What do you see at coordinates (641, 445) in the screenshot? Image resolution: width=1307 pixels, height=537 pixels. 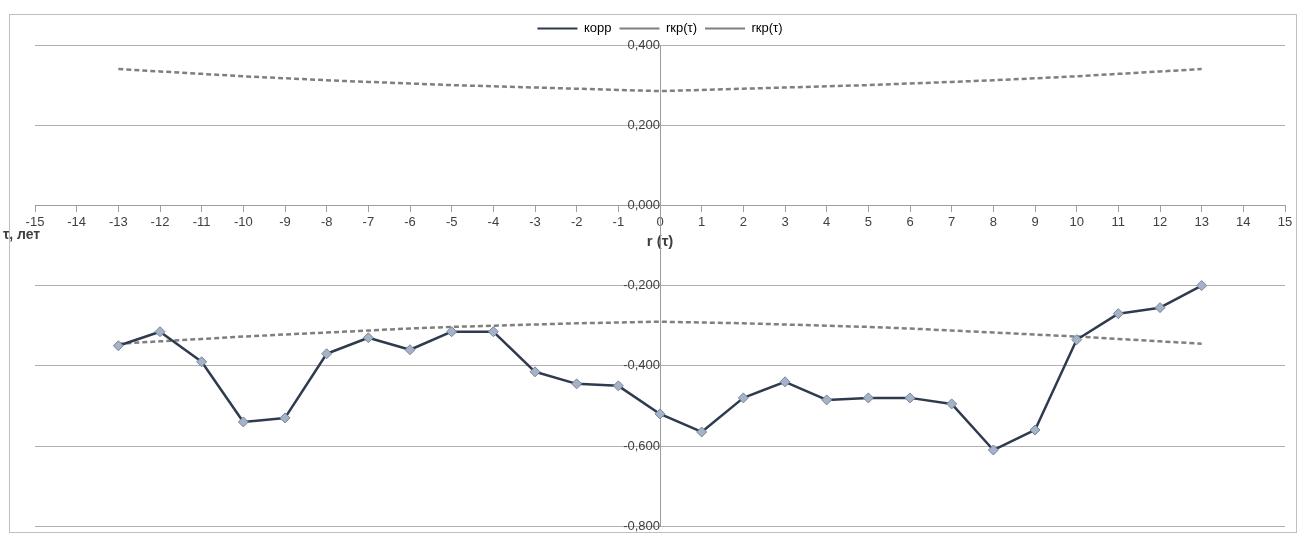 I see `y-tick-label: -0,600` at bounding box center [641, 445].